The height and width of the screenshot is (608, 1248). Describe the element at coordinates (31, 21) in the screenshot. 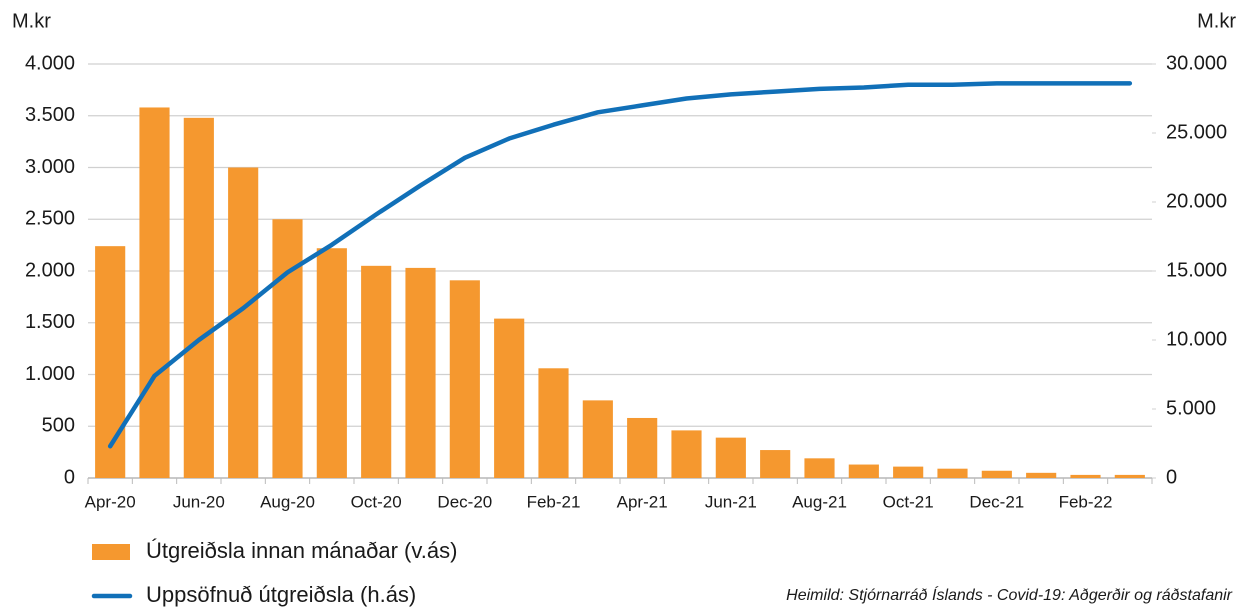

I see `y-axis-label: M.kr` at that location.